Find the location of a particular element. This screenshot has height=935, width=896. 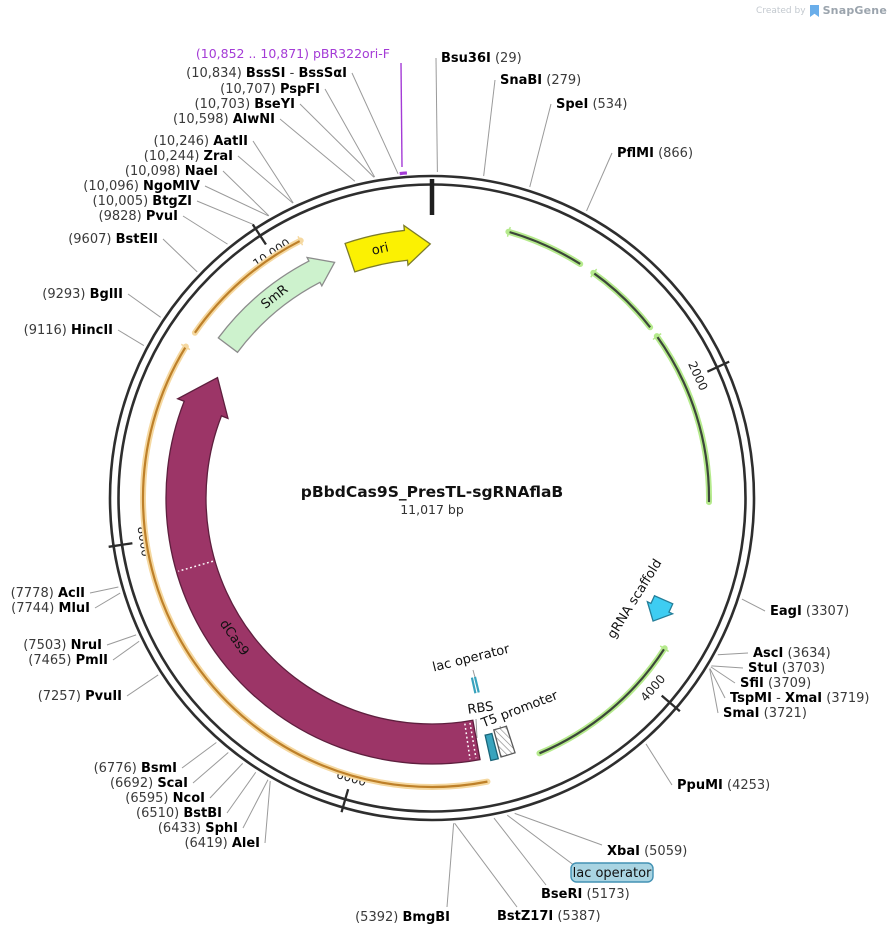

enzyme-label: XbaI (5059) is located at coordinates (647, 851).